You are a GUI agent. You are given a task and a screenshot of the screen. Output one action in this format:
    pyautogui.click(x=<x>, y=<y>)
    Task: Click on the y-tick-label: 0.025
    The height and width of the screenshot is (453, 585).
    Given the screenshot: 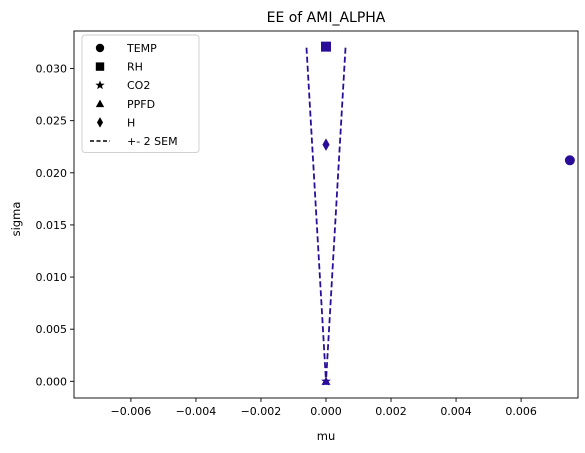 What is the action you would take?
    pyautogui.click(x=52, y=121)
    